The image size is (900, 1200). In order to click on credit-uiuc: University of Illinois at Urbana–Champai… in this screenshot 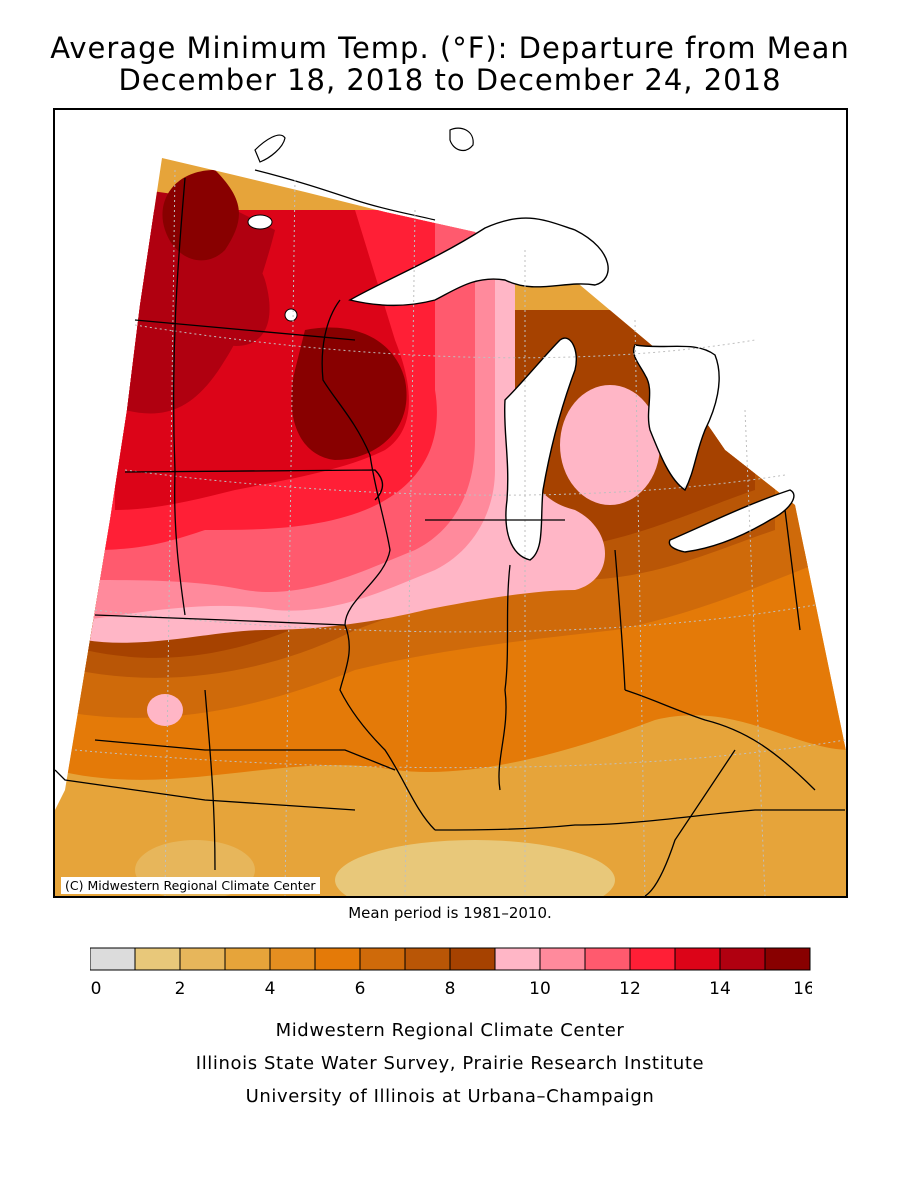, I will do `click(450, 1096)`.